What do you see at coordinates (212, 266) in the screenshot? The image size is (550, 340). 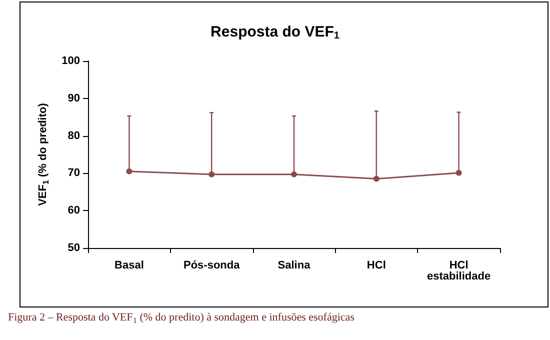 I see `x-tick-label: Pós-sonda` at bounding box center [212, 266].